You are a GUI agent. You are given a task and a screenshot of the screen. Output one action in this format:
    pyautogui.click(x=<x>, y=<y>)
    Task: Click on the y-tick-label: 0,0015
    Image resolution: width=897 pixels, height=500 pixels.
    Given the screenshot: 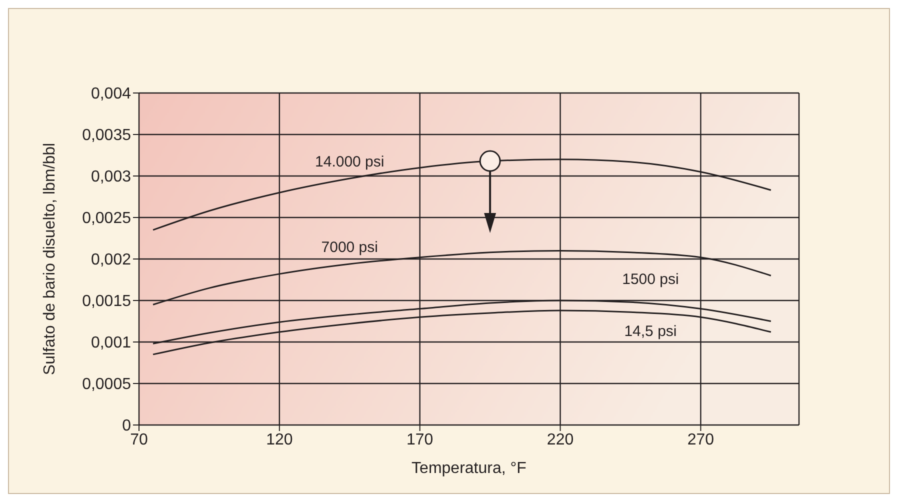 What is the action you would take?
    pyautogui.click(x=107, y=301)
    